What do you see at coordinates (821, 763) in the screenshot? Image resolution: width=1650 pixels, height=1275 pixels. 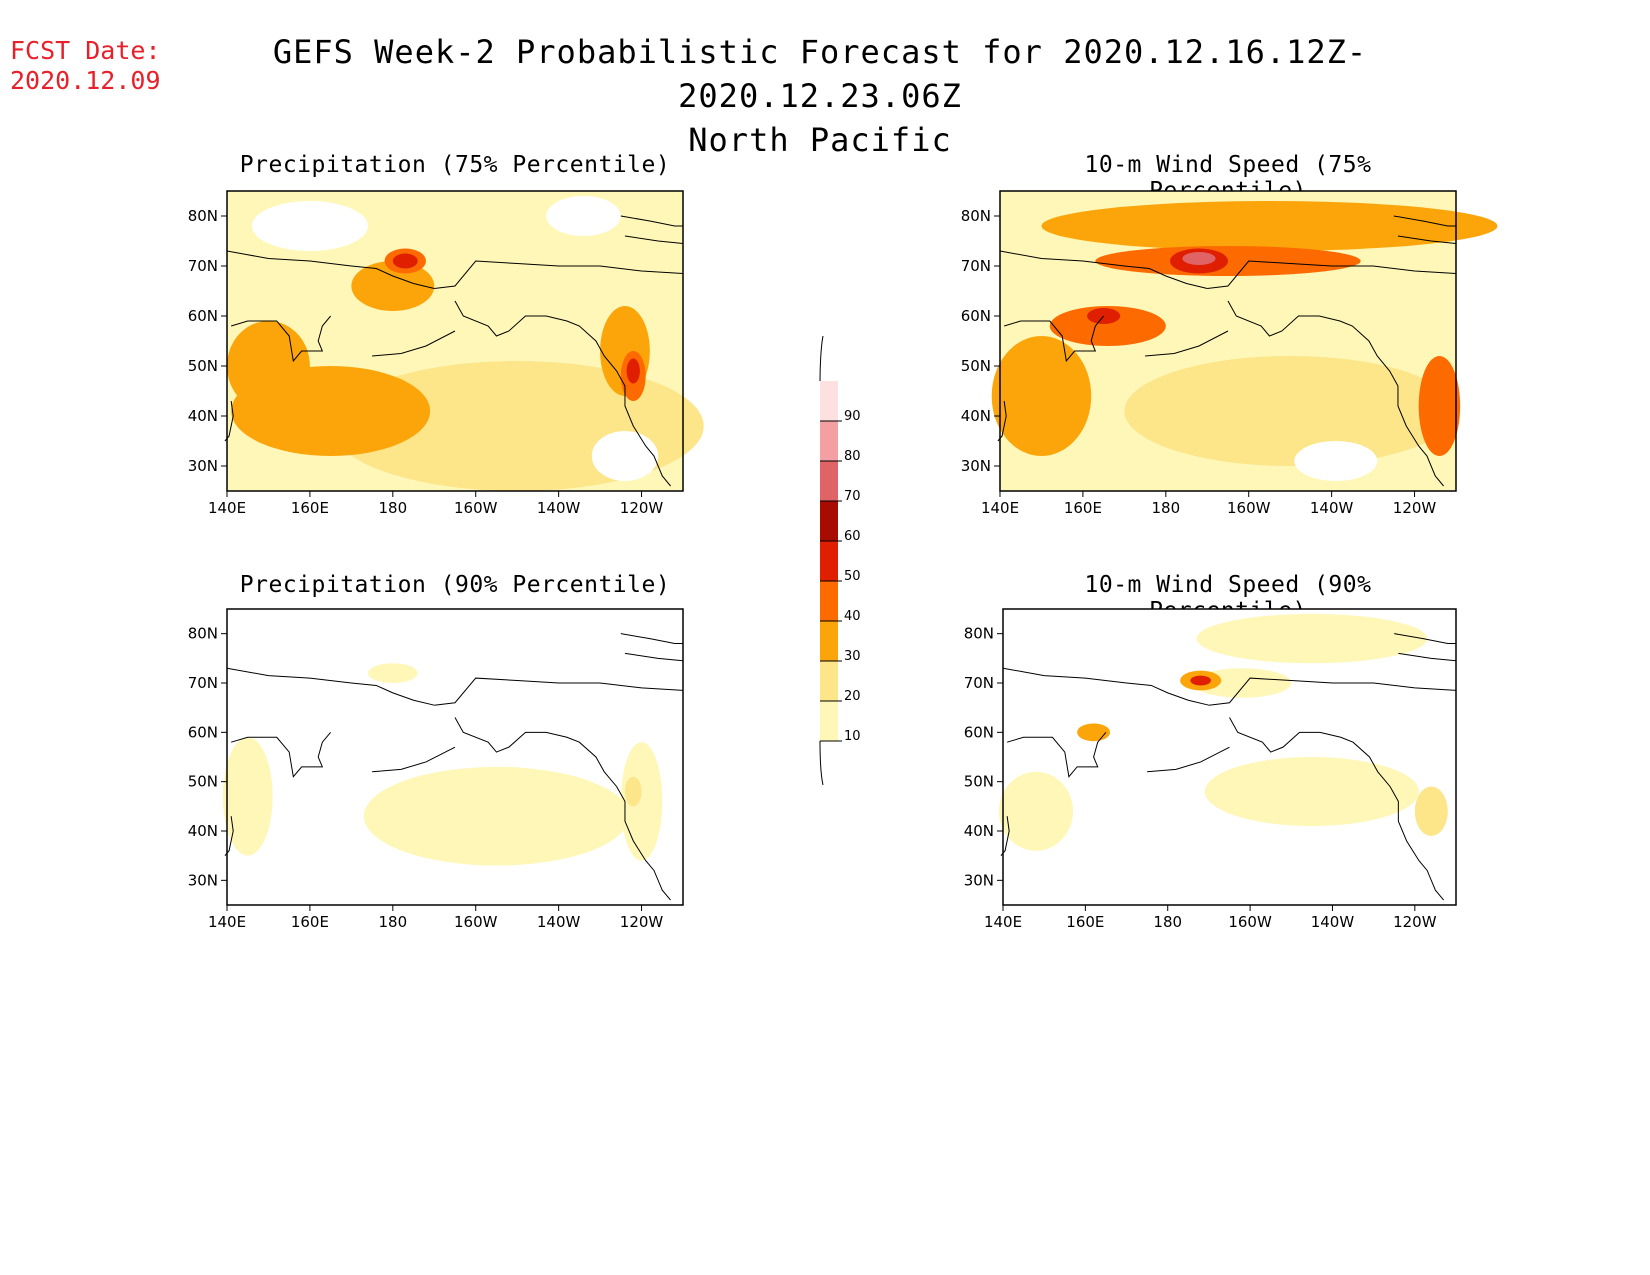 I see `colorbar-bottom-cap` at bounding box center [821, 763].